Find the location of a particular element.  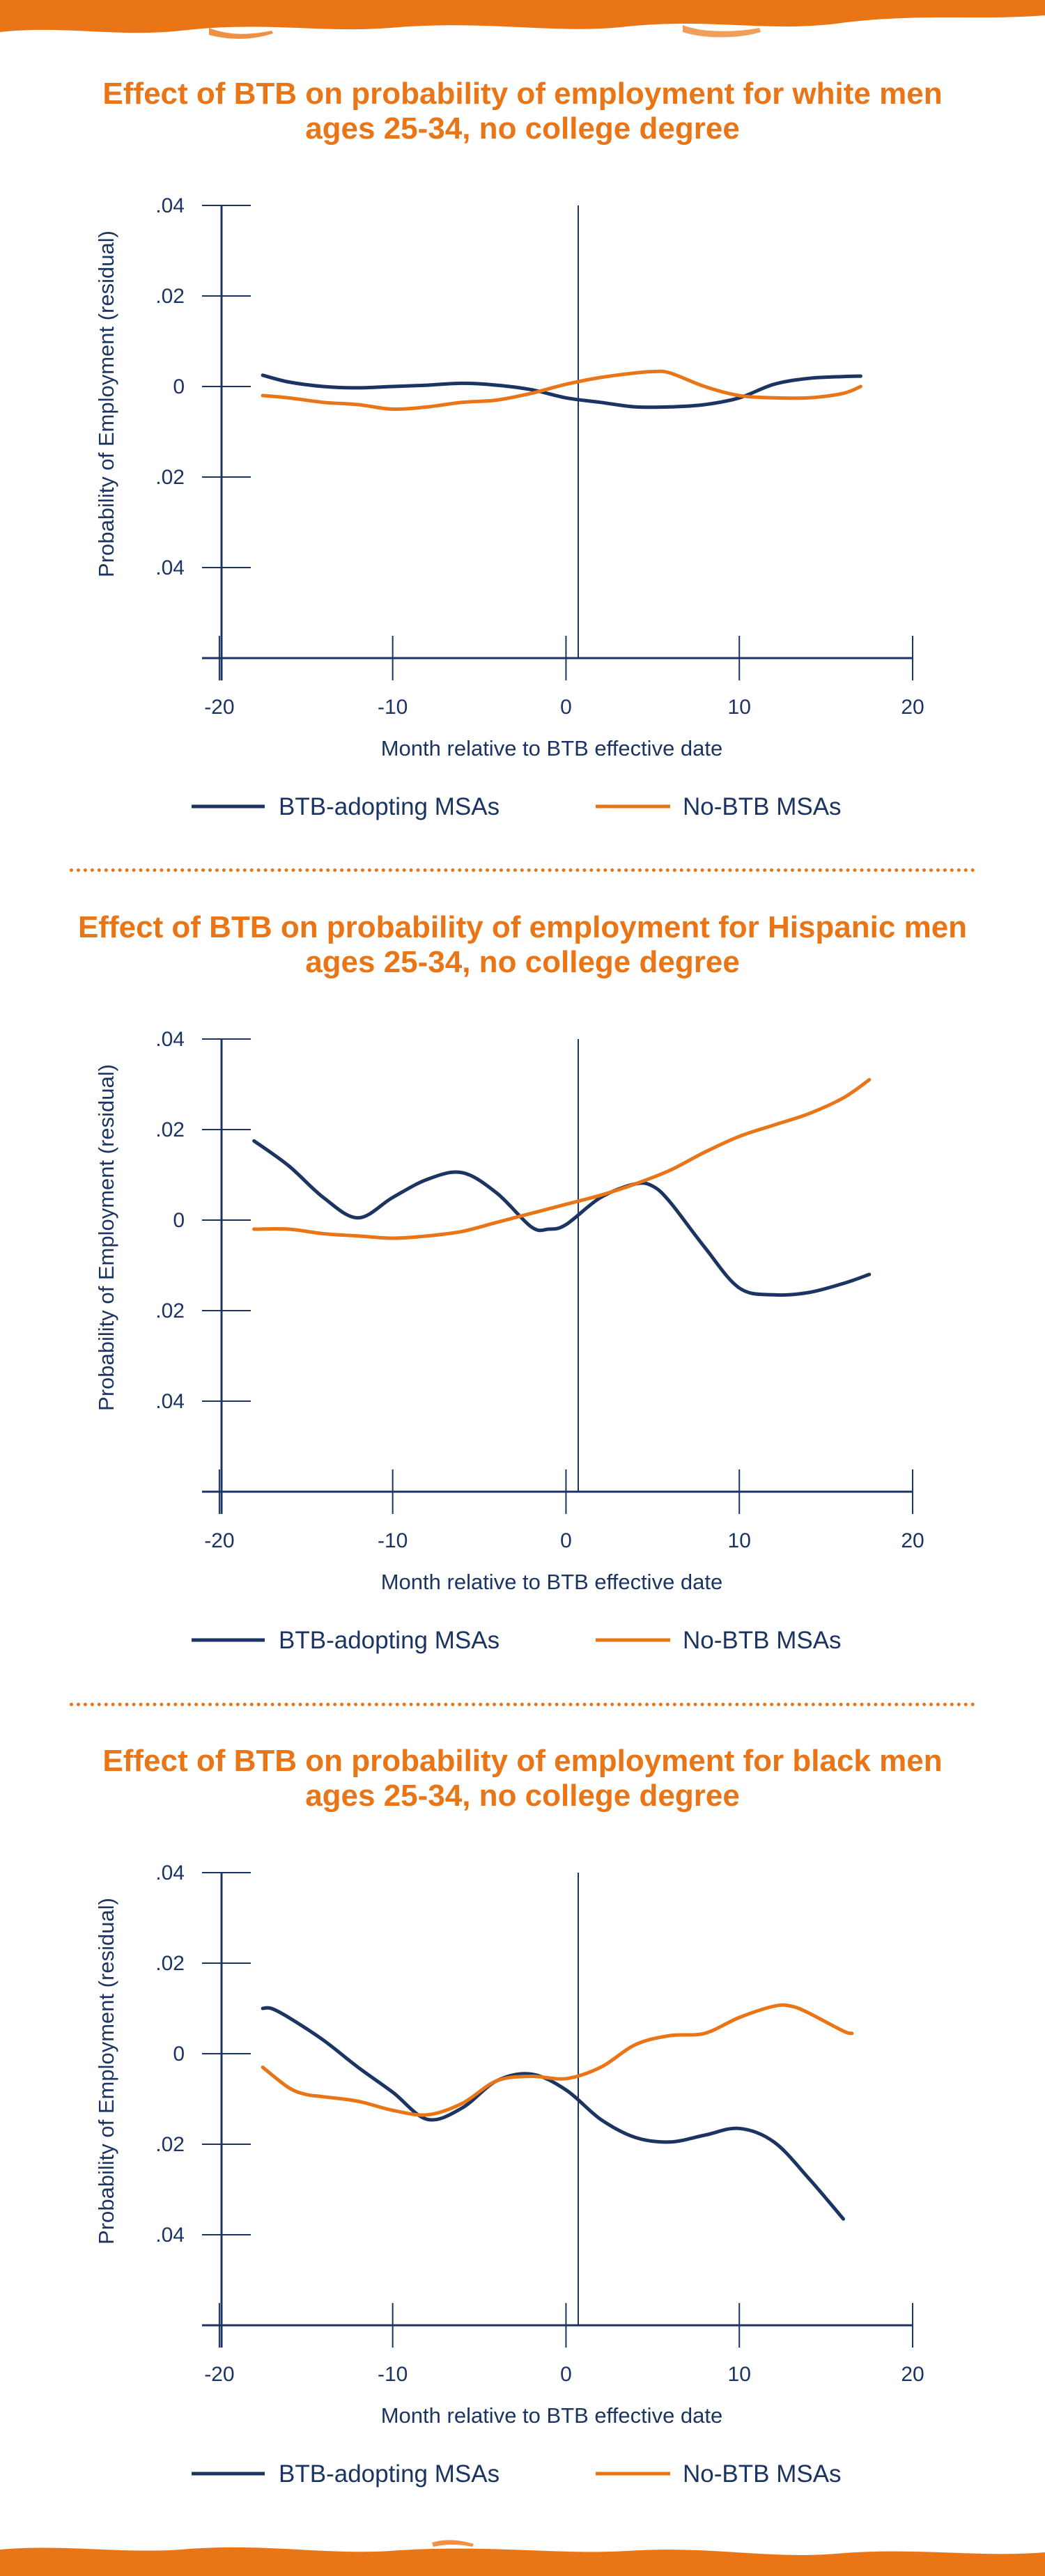

top-brush-stroke is located at coordinates (522, 19).